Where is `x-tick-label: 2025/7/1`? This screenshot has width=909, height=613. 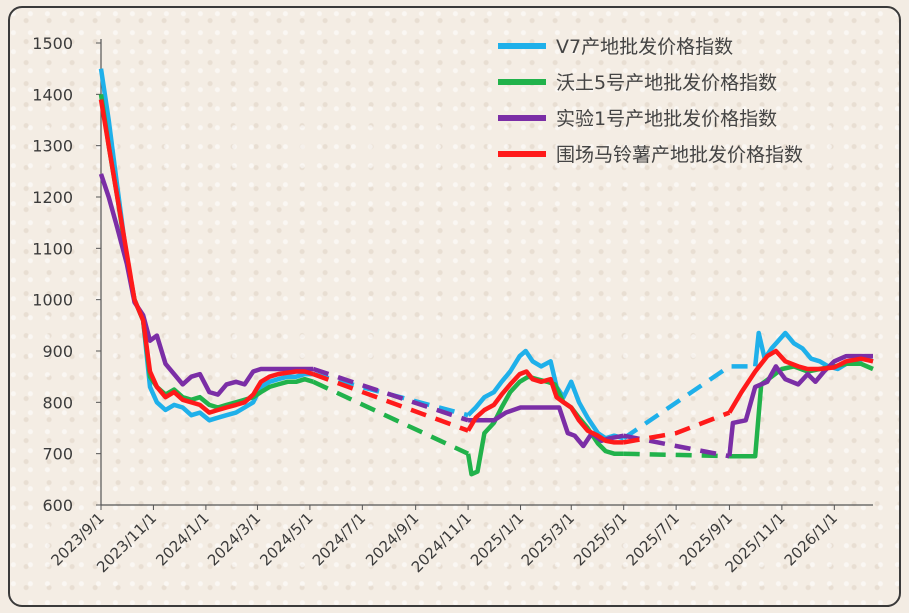
x-tick-label: 2025/7/1 is located at coordinates (653, 539).